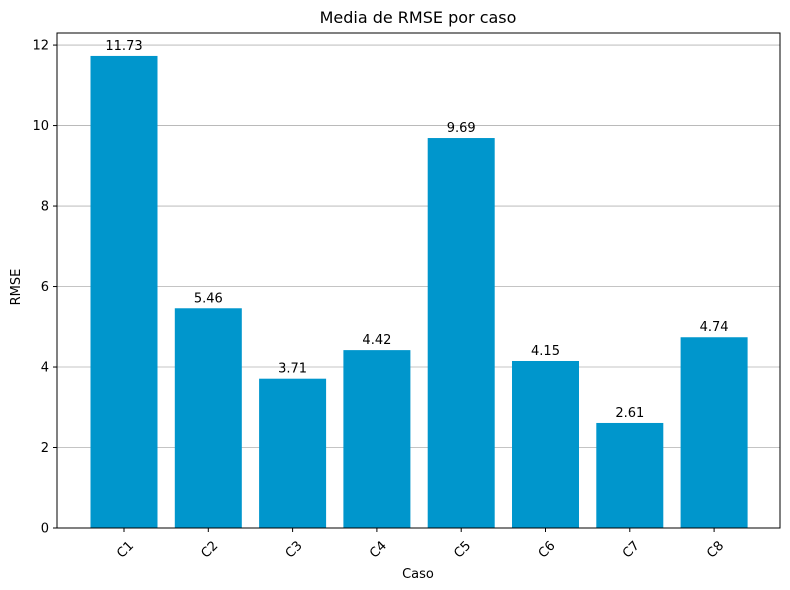 This screenshot has height=590, width=790. I want to click on x-tick-label-c3: C3, so click(294, 549).